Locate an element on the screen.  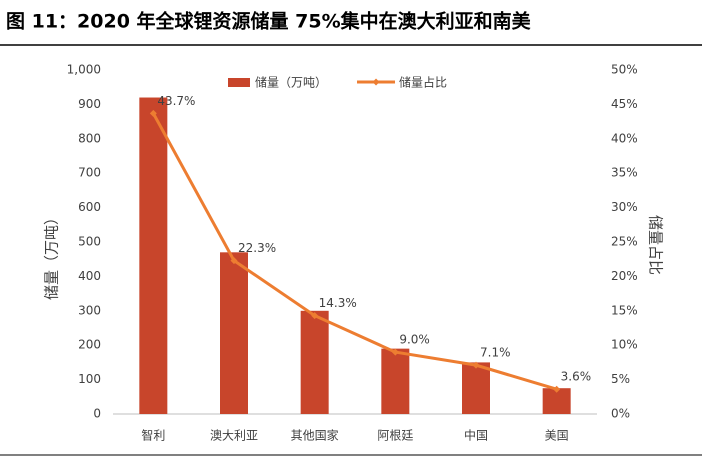
y2-axis-title: 储量占比 is located at coordinates (656, 245).